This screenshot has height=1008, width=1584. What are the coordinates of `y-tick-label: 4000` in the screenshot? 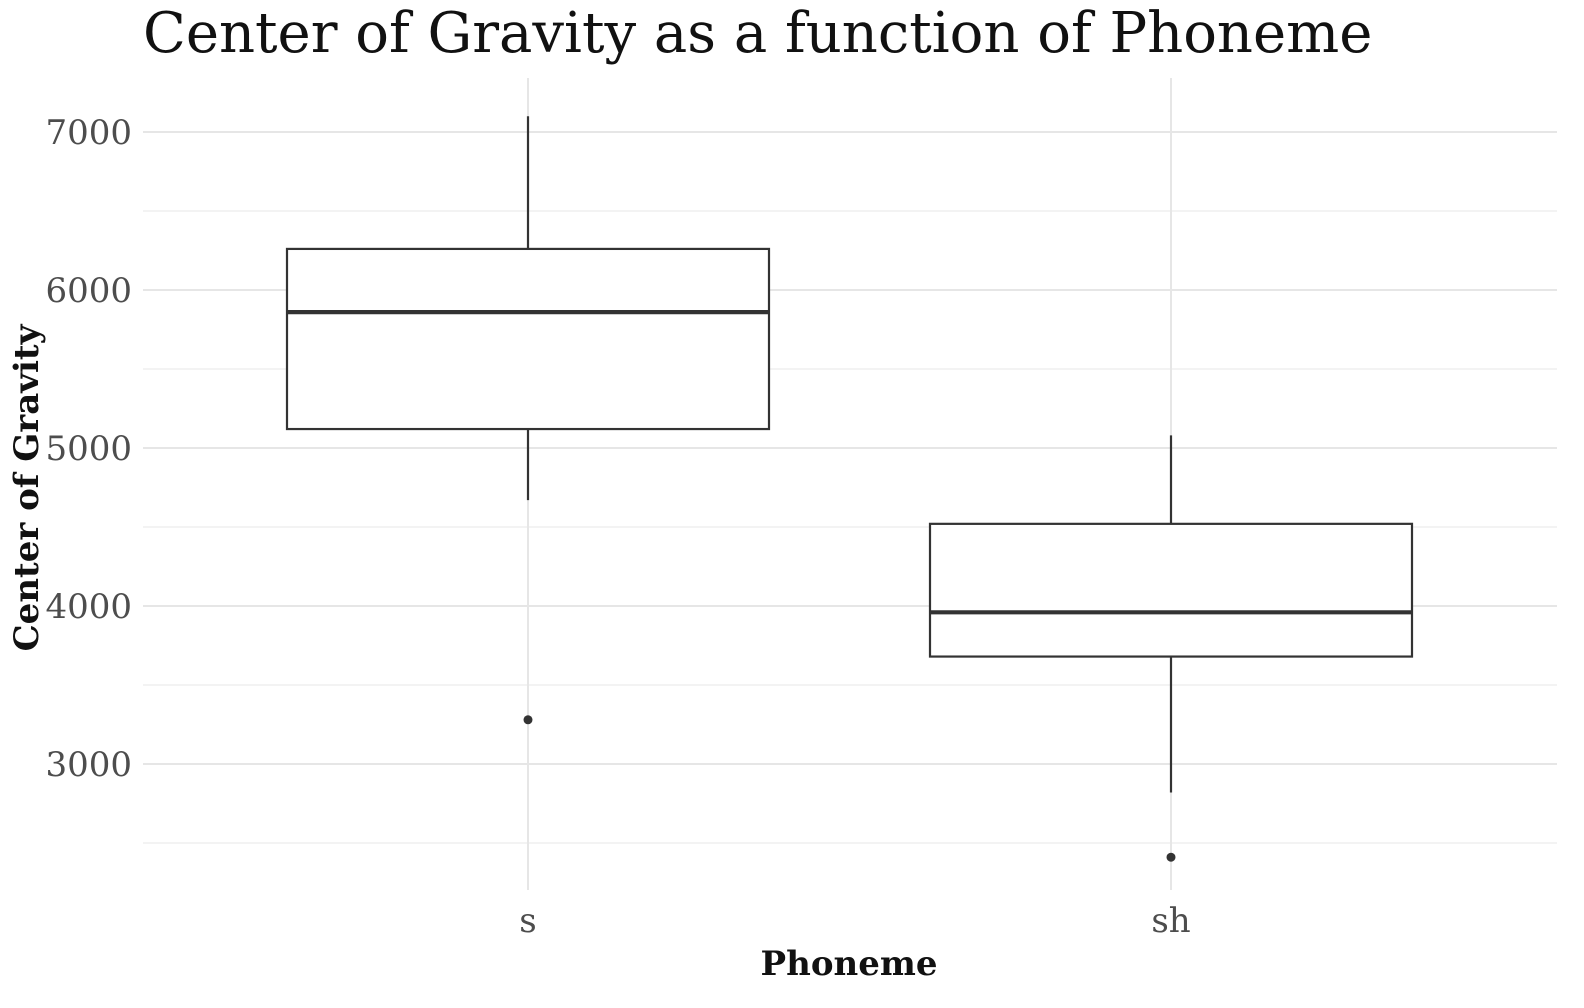 It's located at (88, 607).